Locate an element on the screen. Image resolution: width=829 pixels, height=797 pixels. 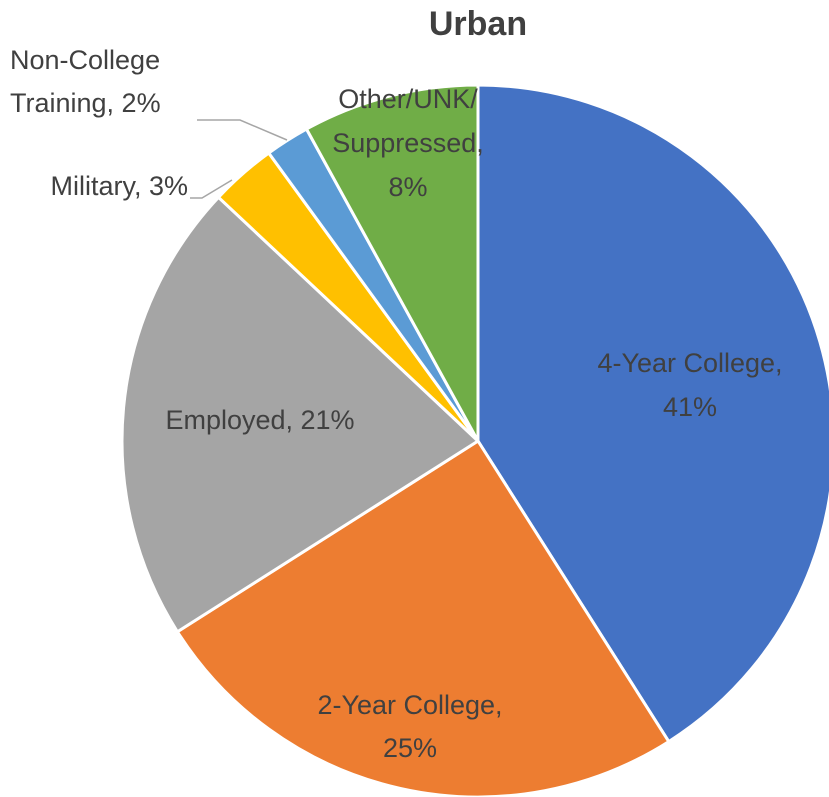
data-label: 2-Year College, is located at coordinates (409, 705).